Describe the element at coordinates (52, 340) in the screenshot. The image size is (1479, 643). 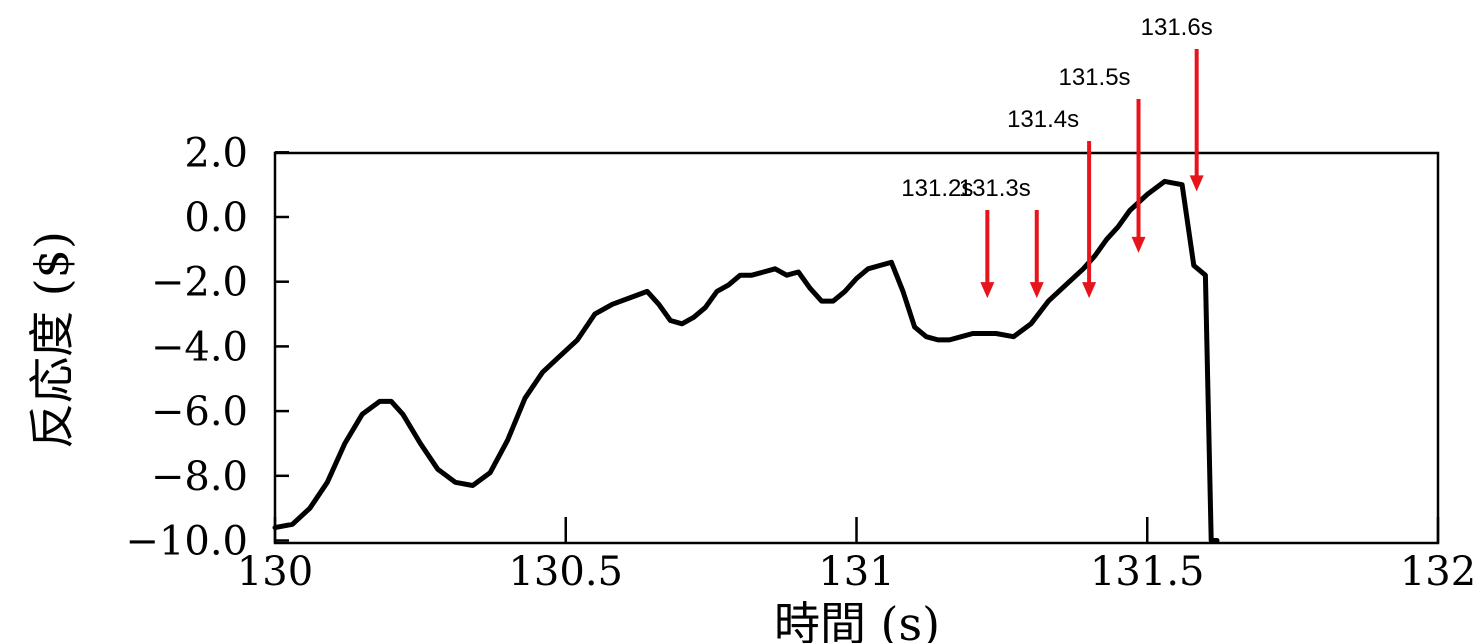
I see `y-axis-title: 反応度 ($)` at that location.